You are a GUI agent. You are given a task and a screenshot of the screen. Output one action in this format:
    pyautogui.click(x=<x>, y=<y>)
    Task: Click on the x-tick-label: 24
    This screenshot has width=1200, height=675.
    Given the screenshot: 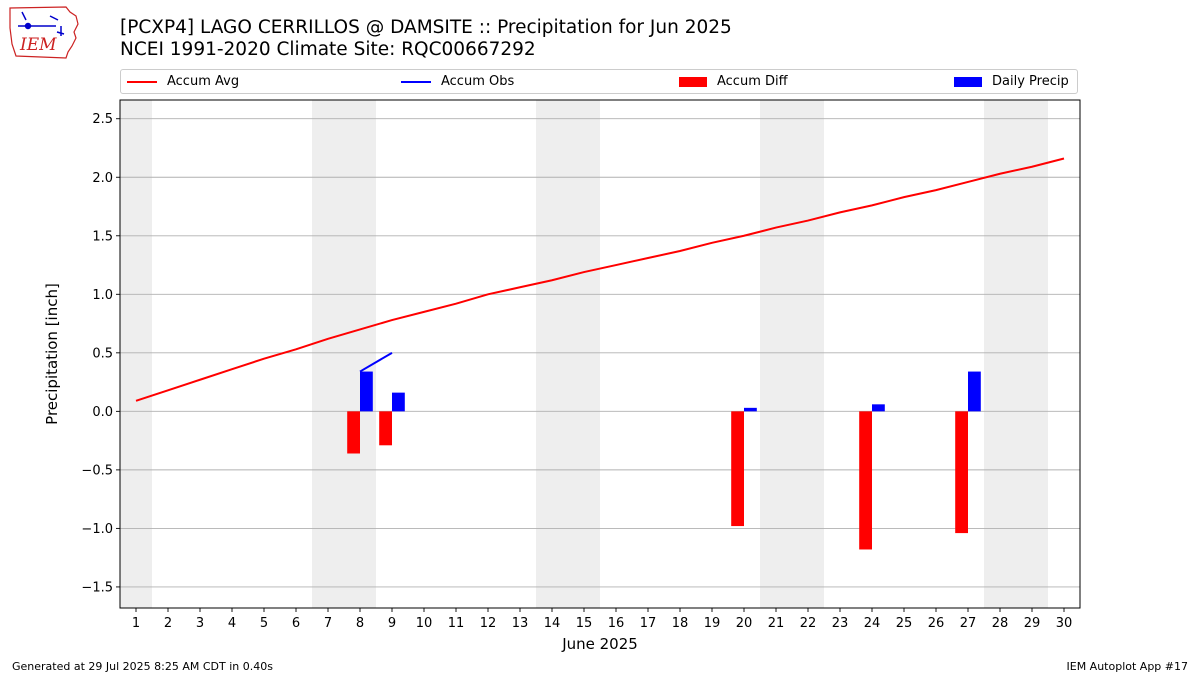 What is the action you would take?
    pyautogui.click(x=872, y=623)
    